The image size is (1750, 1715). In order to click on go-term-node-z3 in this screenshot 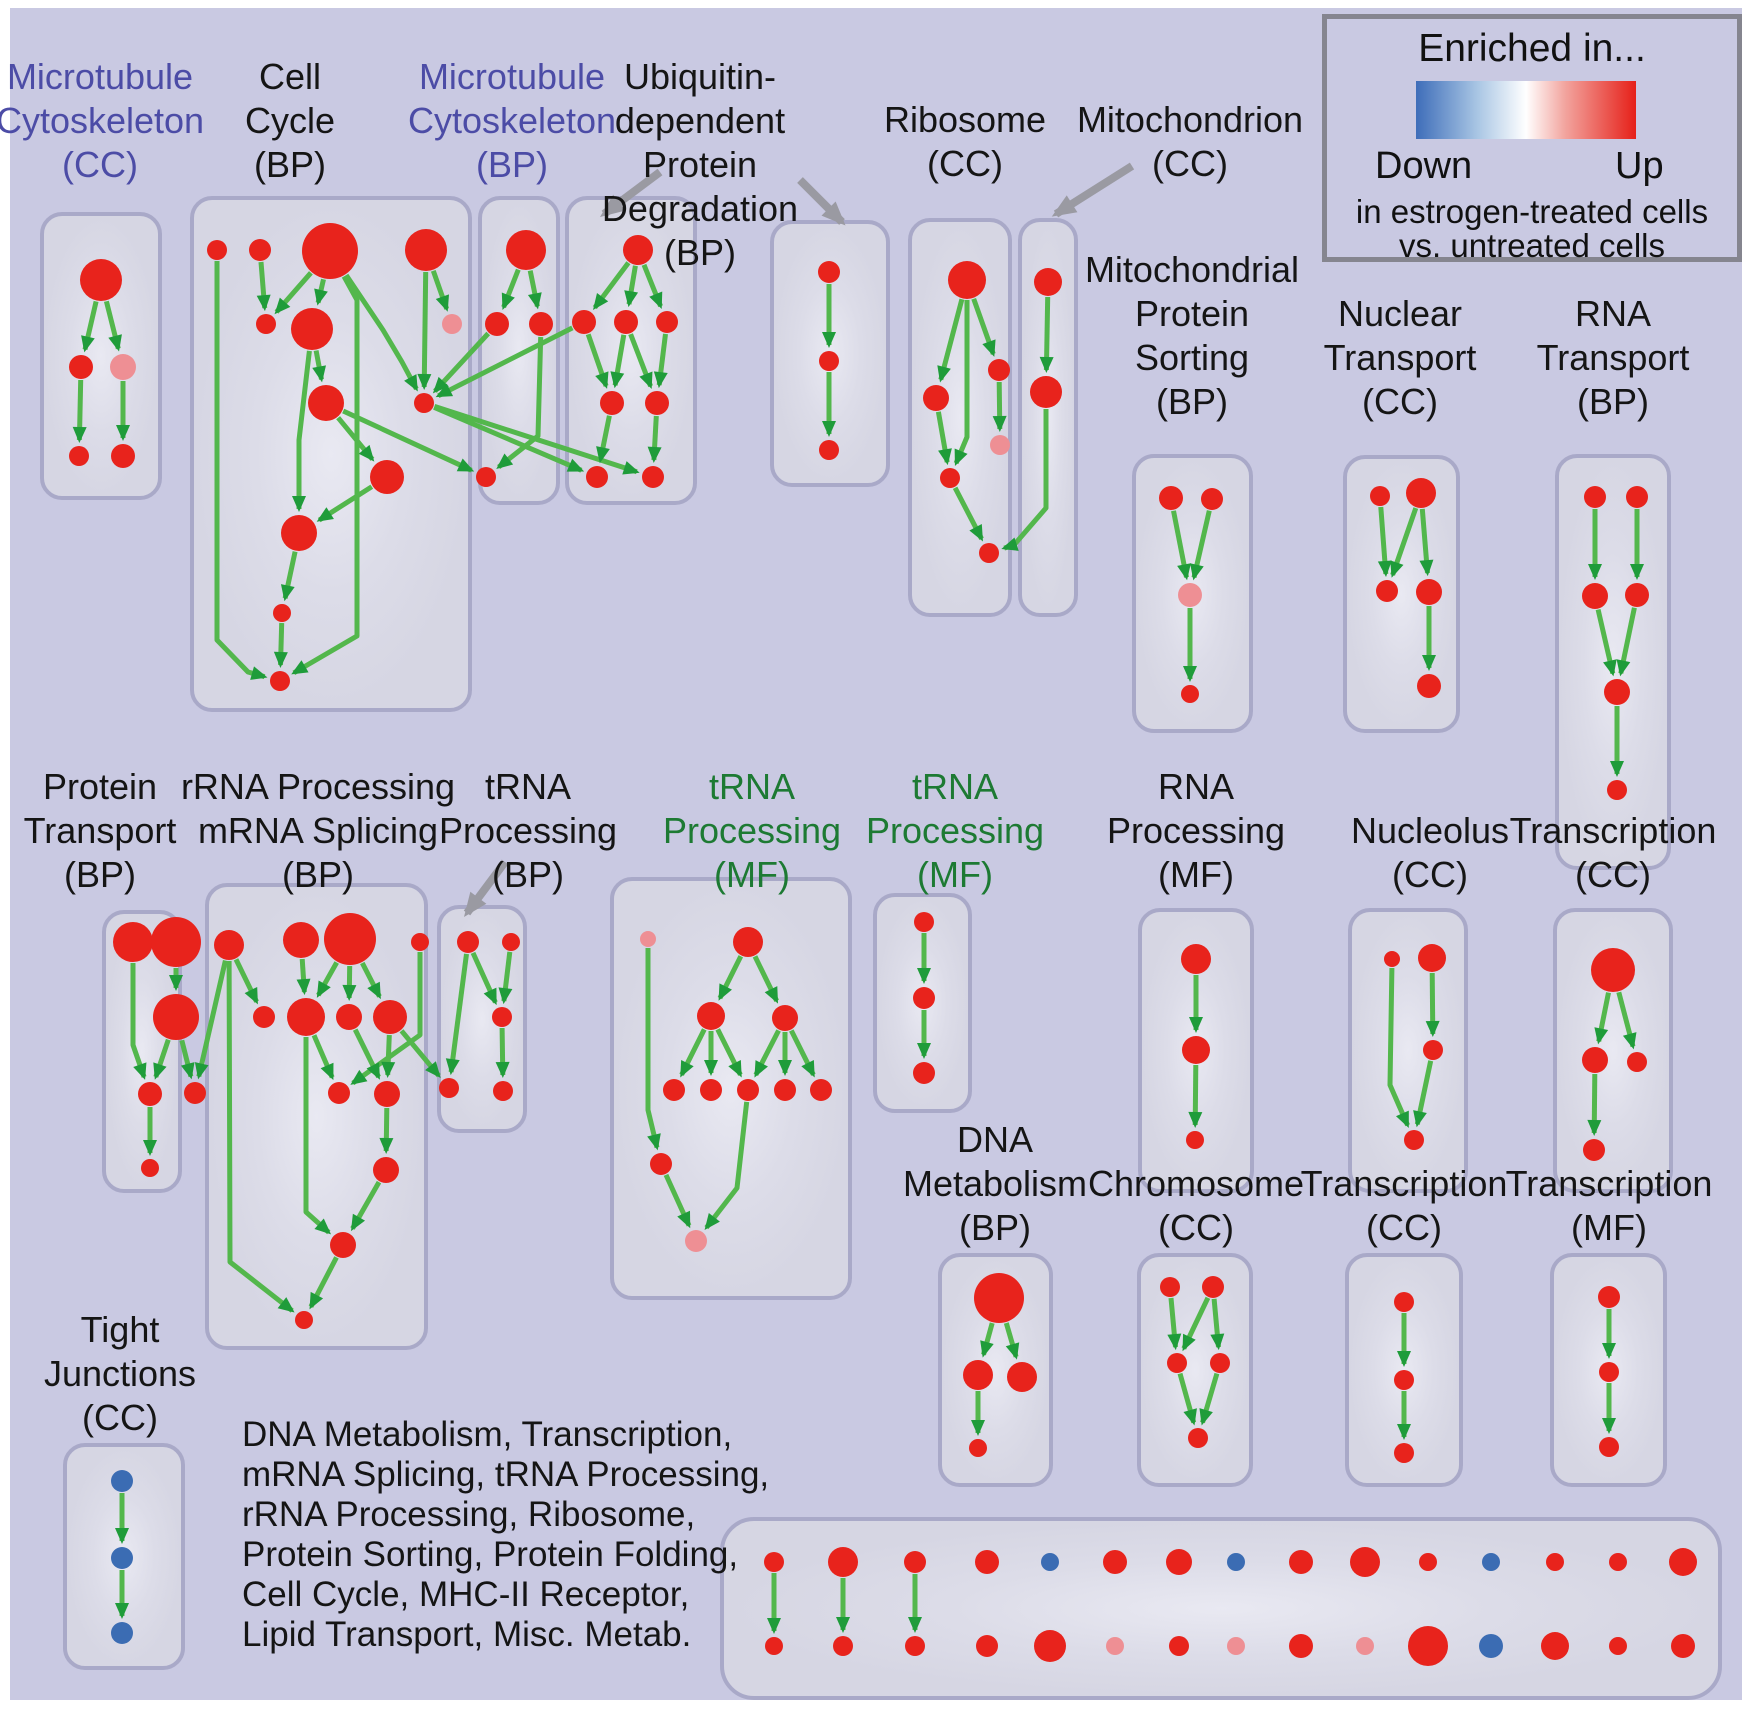, I will do `click(915, 1646)`.